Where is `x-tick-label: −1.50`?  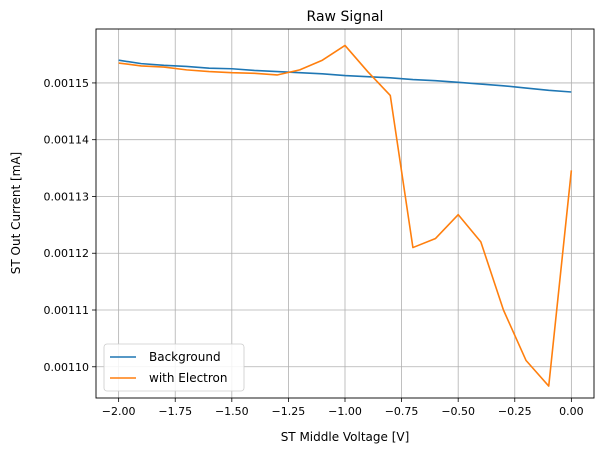 x-tick-label: −1.50 is located at coordinates (232, 411).